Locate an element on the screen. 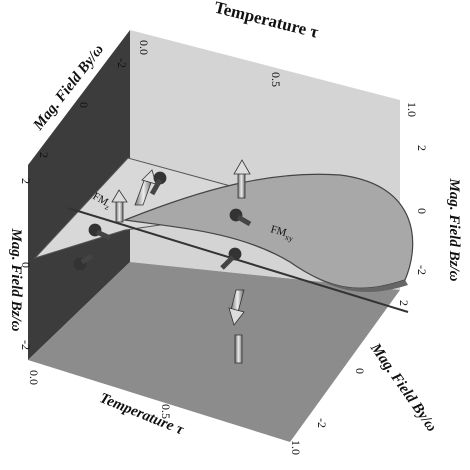  axis-title: Mag. Field By/ω is located at coordinates (402, 387).